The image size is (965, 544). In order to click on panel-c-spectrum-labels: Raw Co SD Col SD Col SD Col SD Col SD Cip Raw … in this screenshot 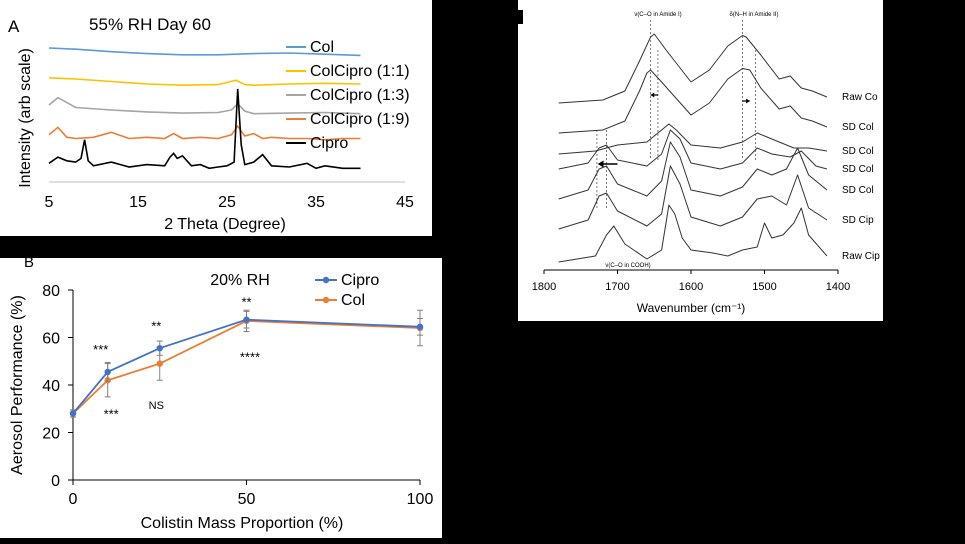, I will do `click(861, 177)`.